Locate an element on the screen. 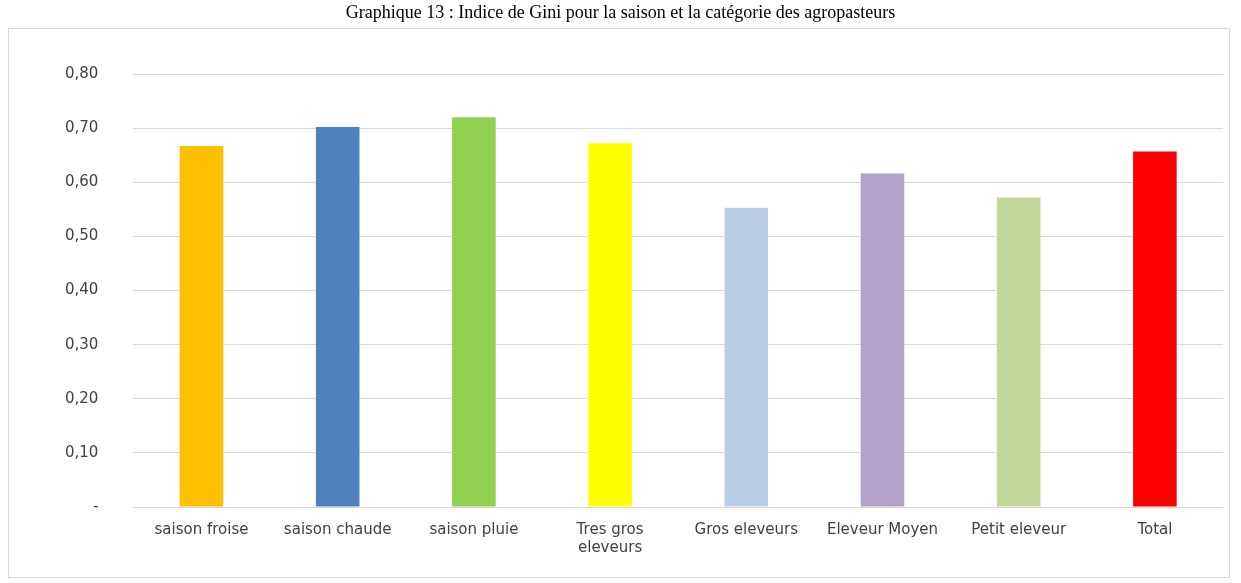 The height and width of the screenshot is (583, 1241). x-tick-label: Tres gros eleveurs is located at coordinates (609, 537).